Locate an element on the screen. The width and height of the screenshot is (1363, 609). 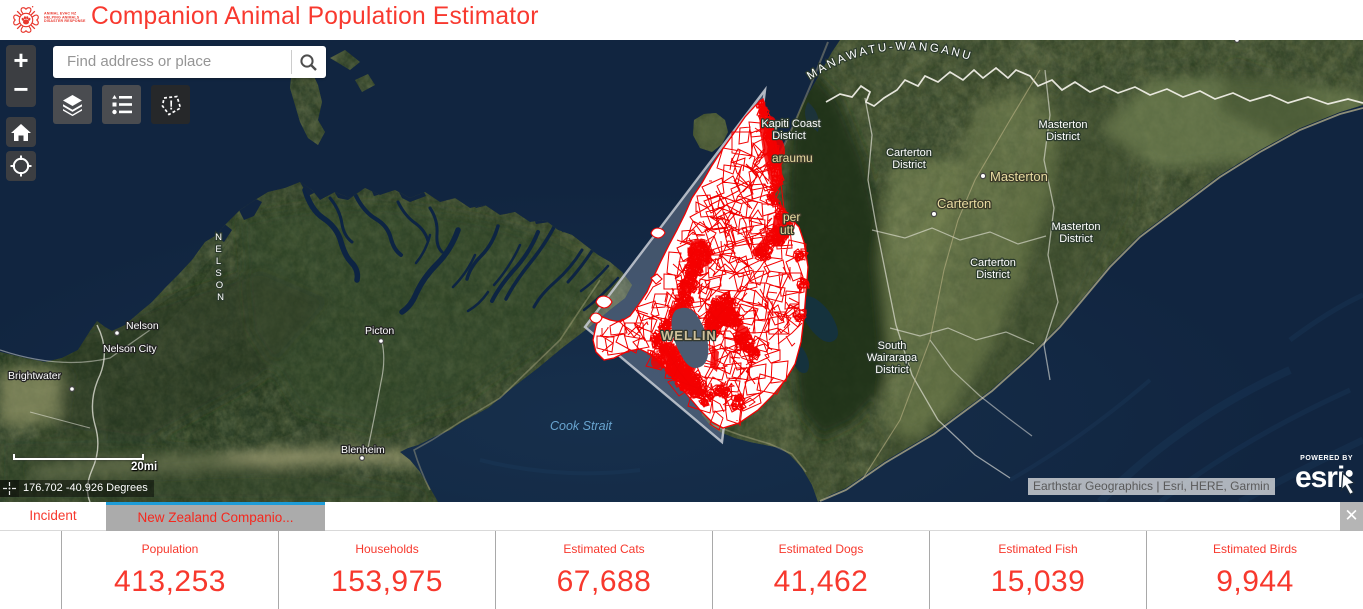
svg-text: S is located at coordinates (218, 273).